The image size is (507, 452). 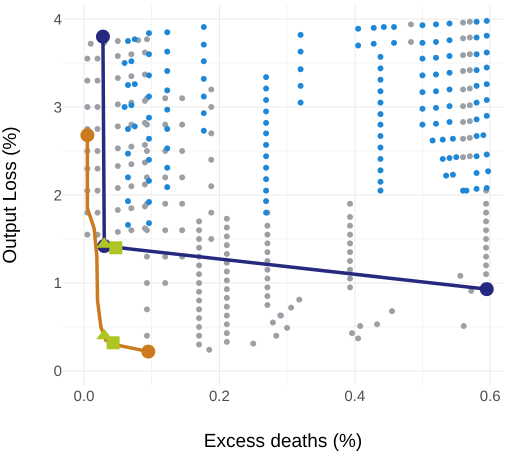 What do you see at coordinates (355, 396) in the screenshot?
I see `x-tick-label: 0.4` at bounding box center [355, 396].